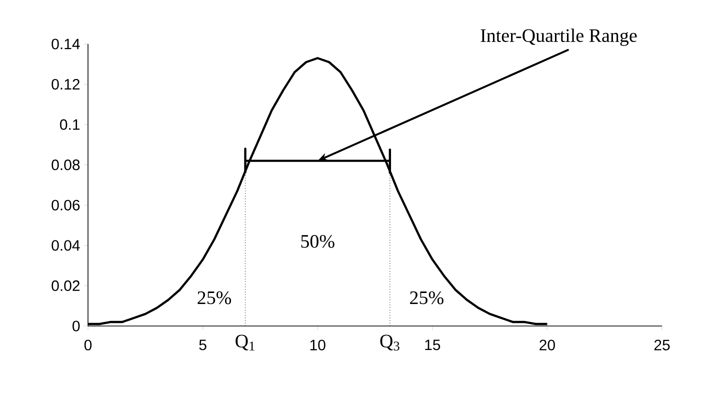 The width and height of the screenshot is (720, 395). What do you see at coordinates (432, 345) in the screenshot?
I see `x-tick-label: 15` at bounding box center [432, 345].